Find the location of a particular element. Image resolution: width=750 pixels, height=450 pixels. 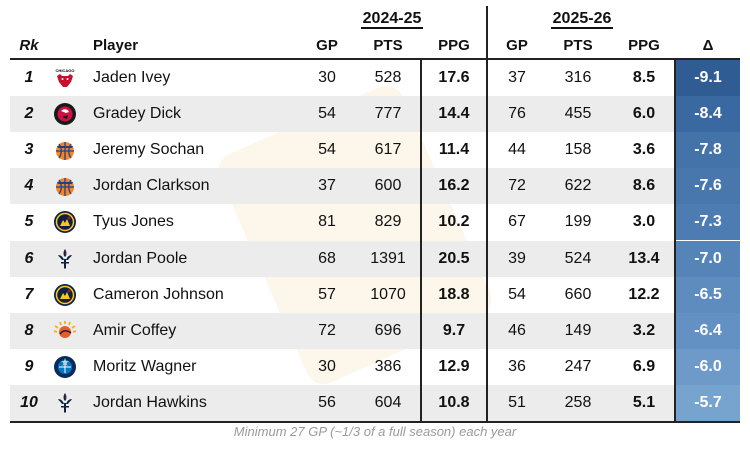

season-2025-26-label: 2025-26 is located at coordinates (582, 19).